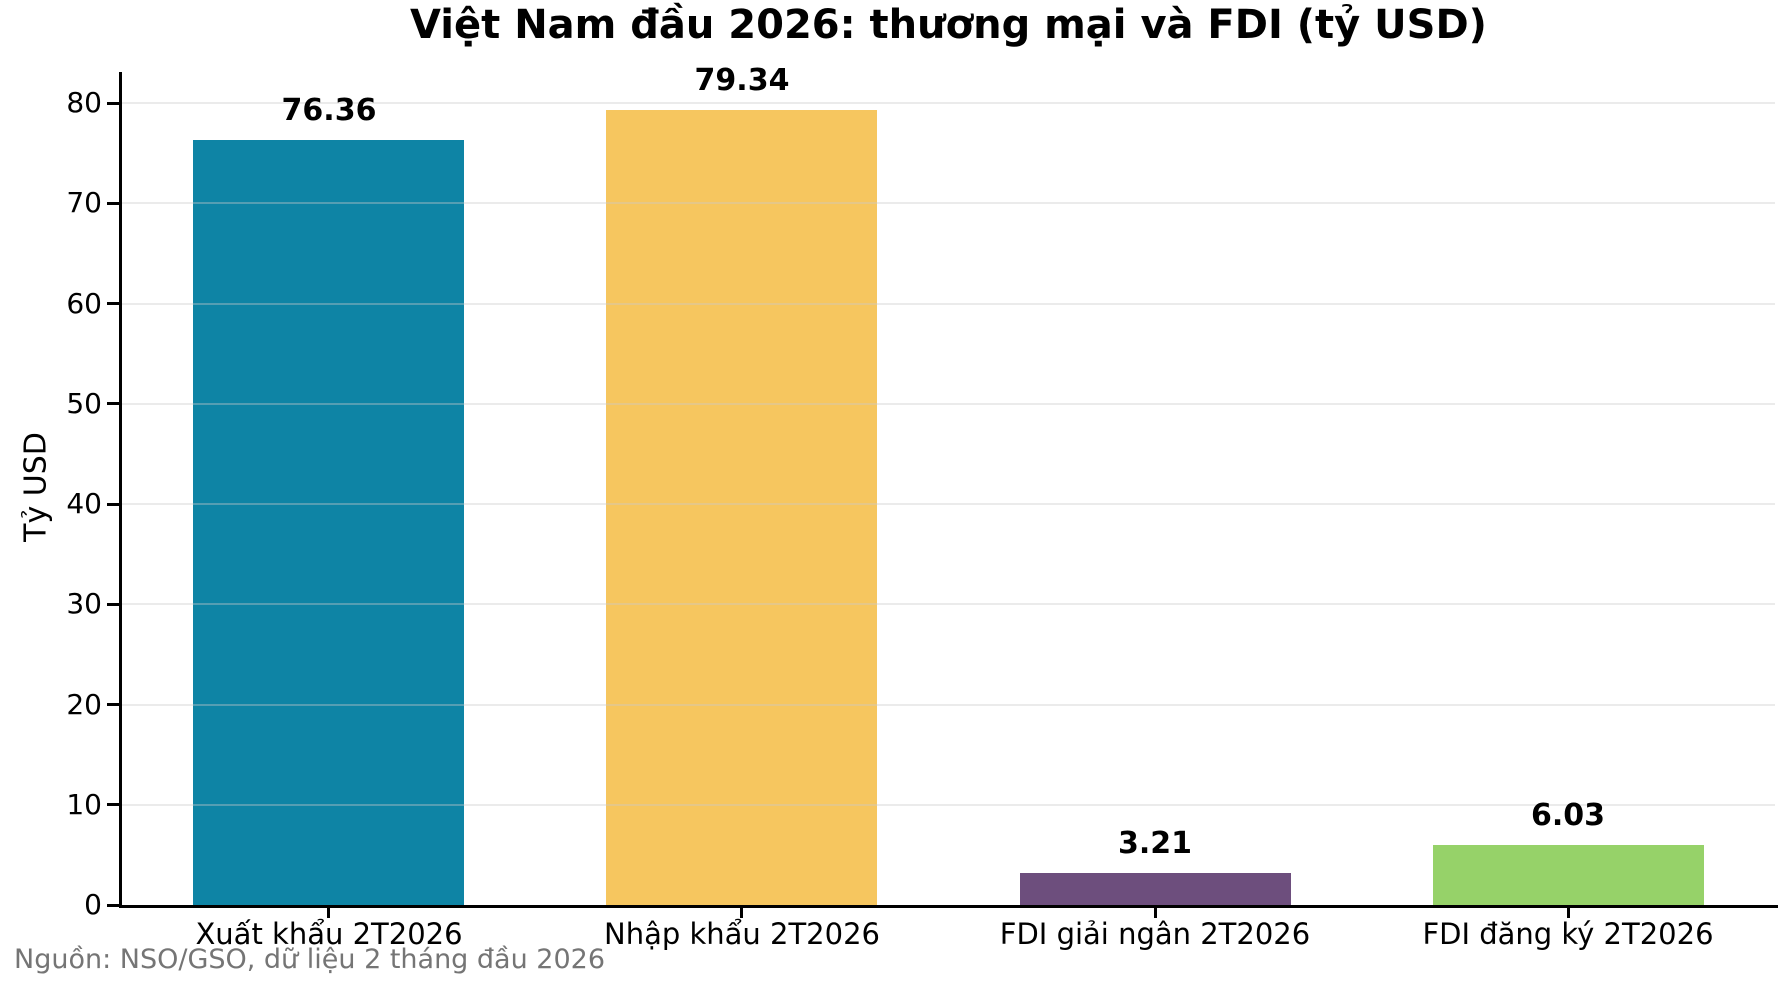  I want to click on bar-value-label: 3.21, so click(1155, 843).